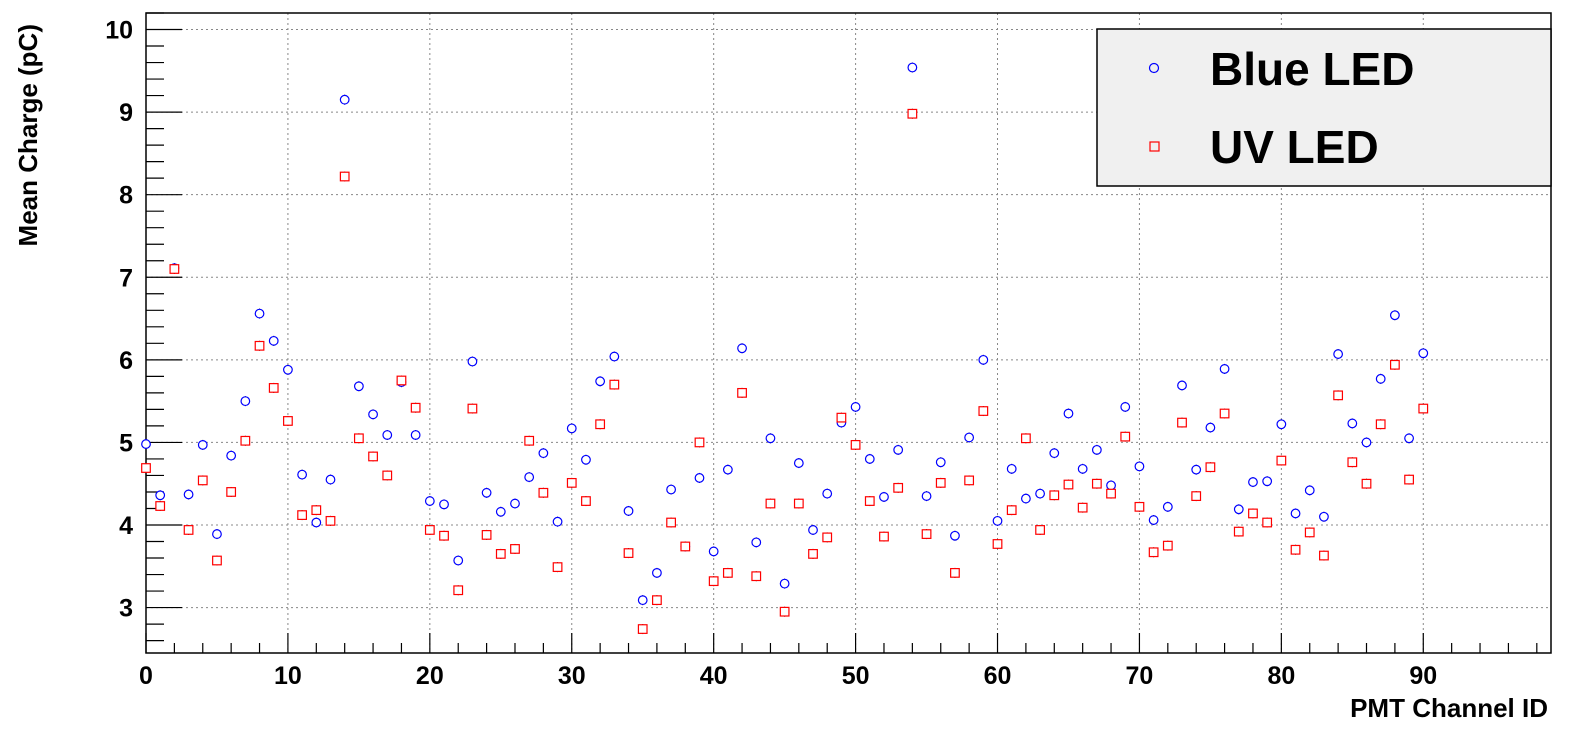  Describe the element at coordinates (126, 278) in the screenshot. I see `y-tick-label: 7` at that location.